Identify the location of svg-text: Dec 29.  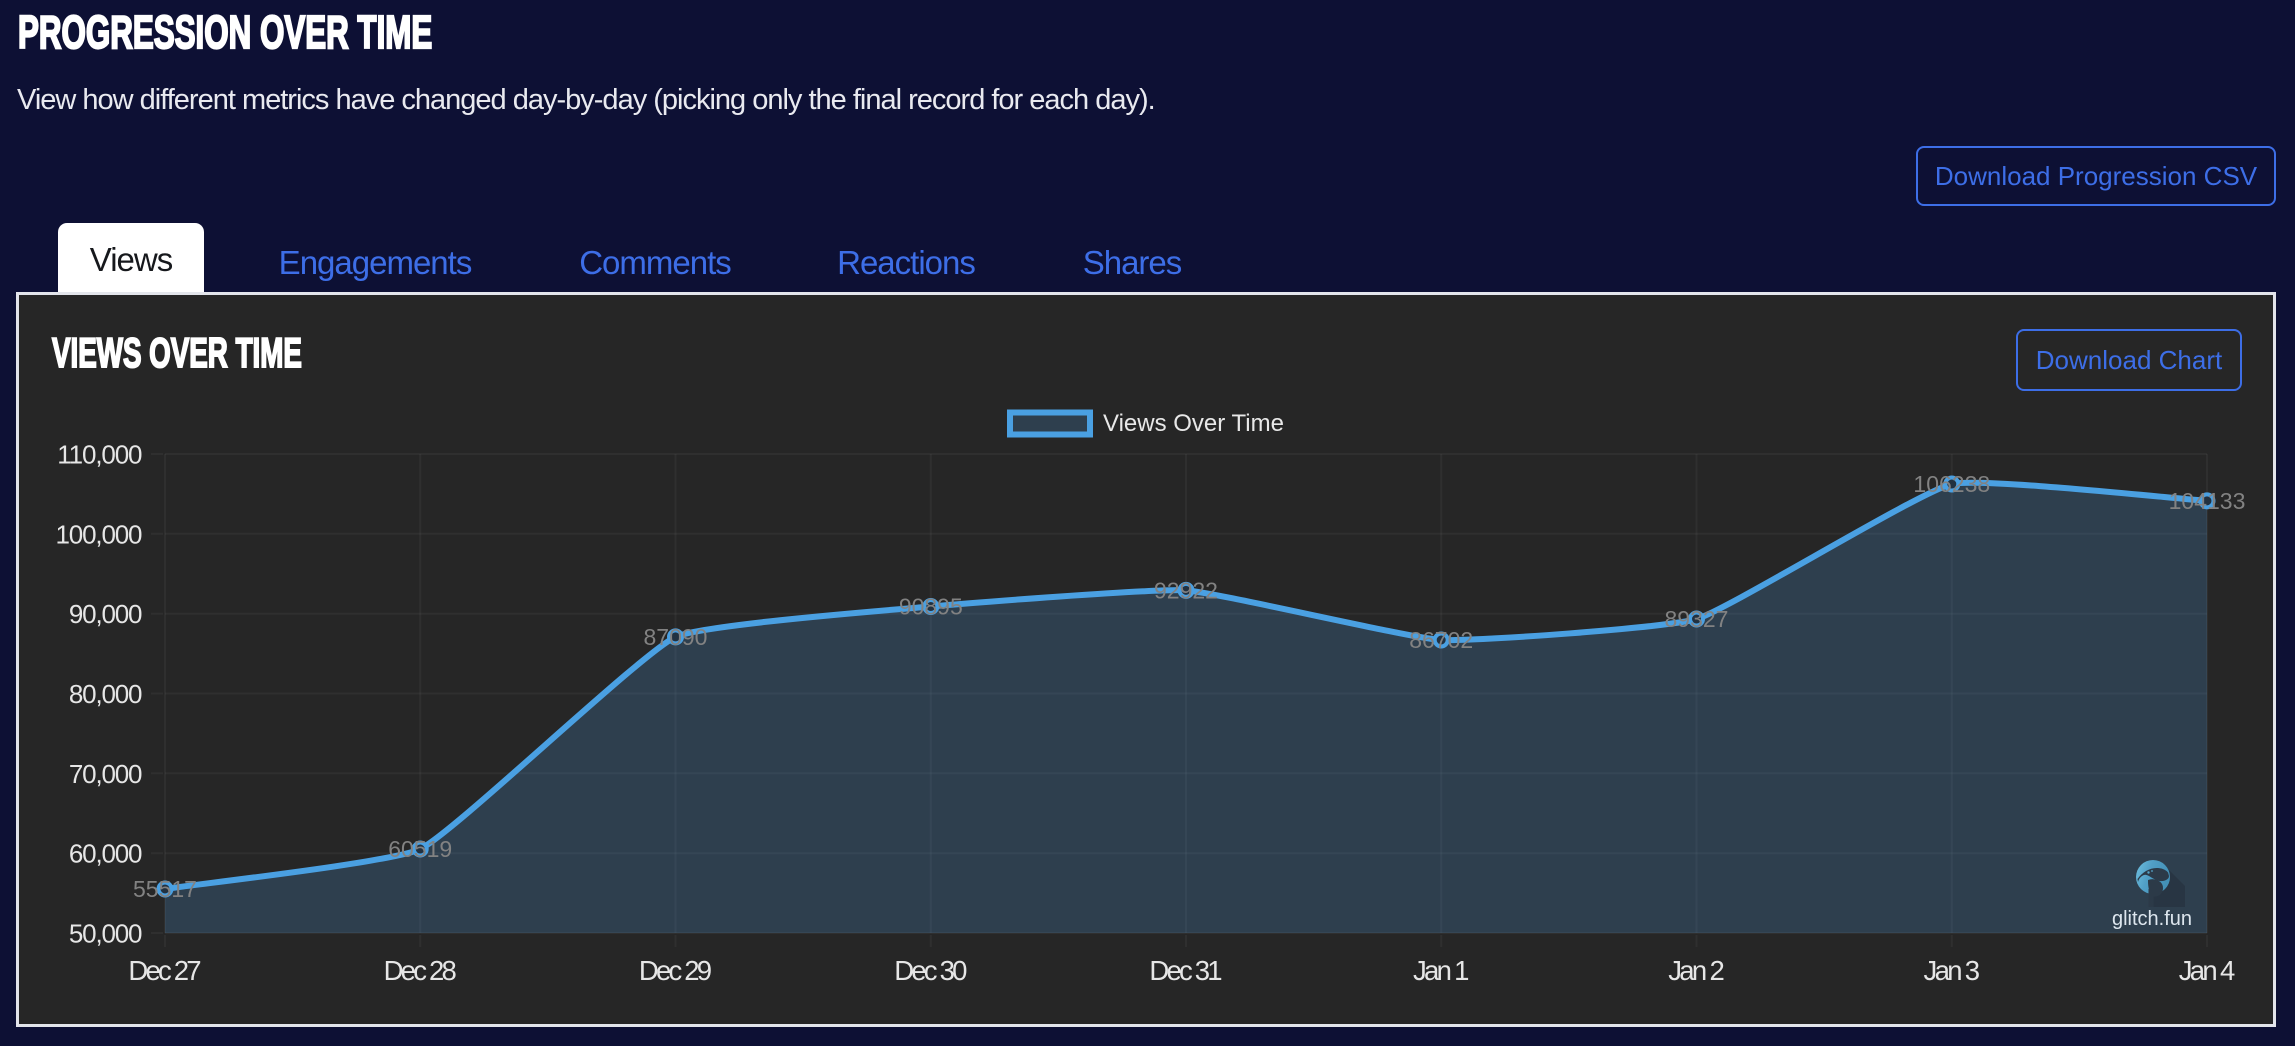
(675, 970).